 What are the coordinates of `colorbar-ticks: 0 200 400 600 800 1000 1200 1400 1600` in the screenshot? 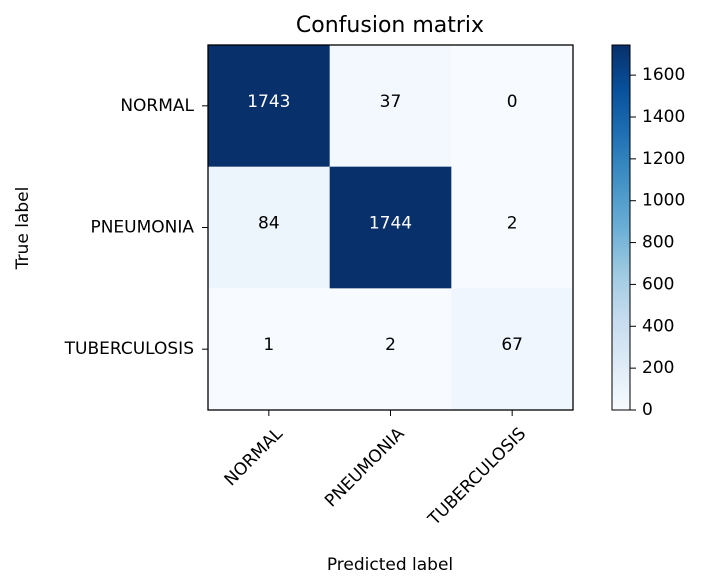 It's located at (657, 242).